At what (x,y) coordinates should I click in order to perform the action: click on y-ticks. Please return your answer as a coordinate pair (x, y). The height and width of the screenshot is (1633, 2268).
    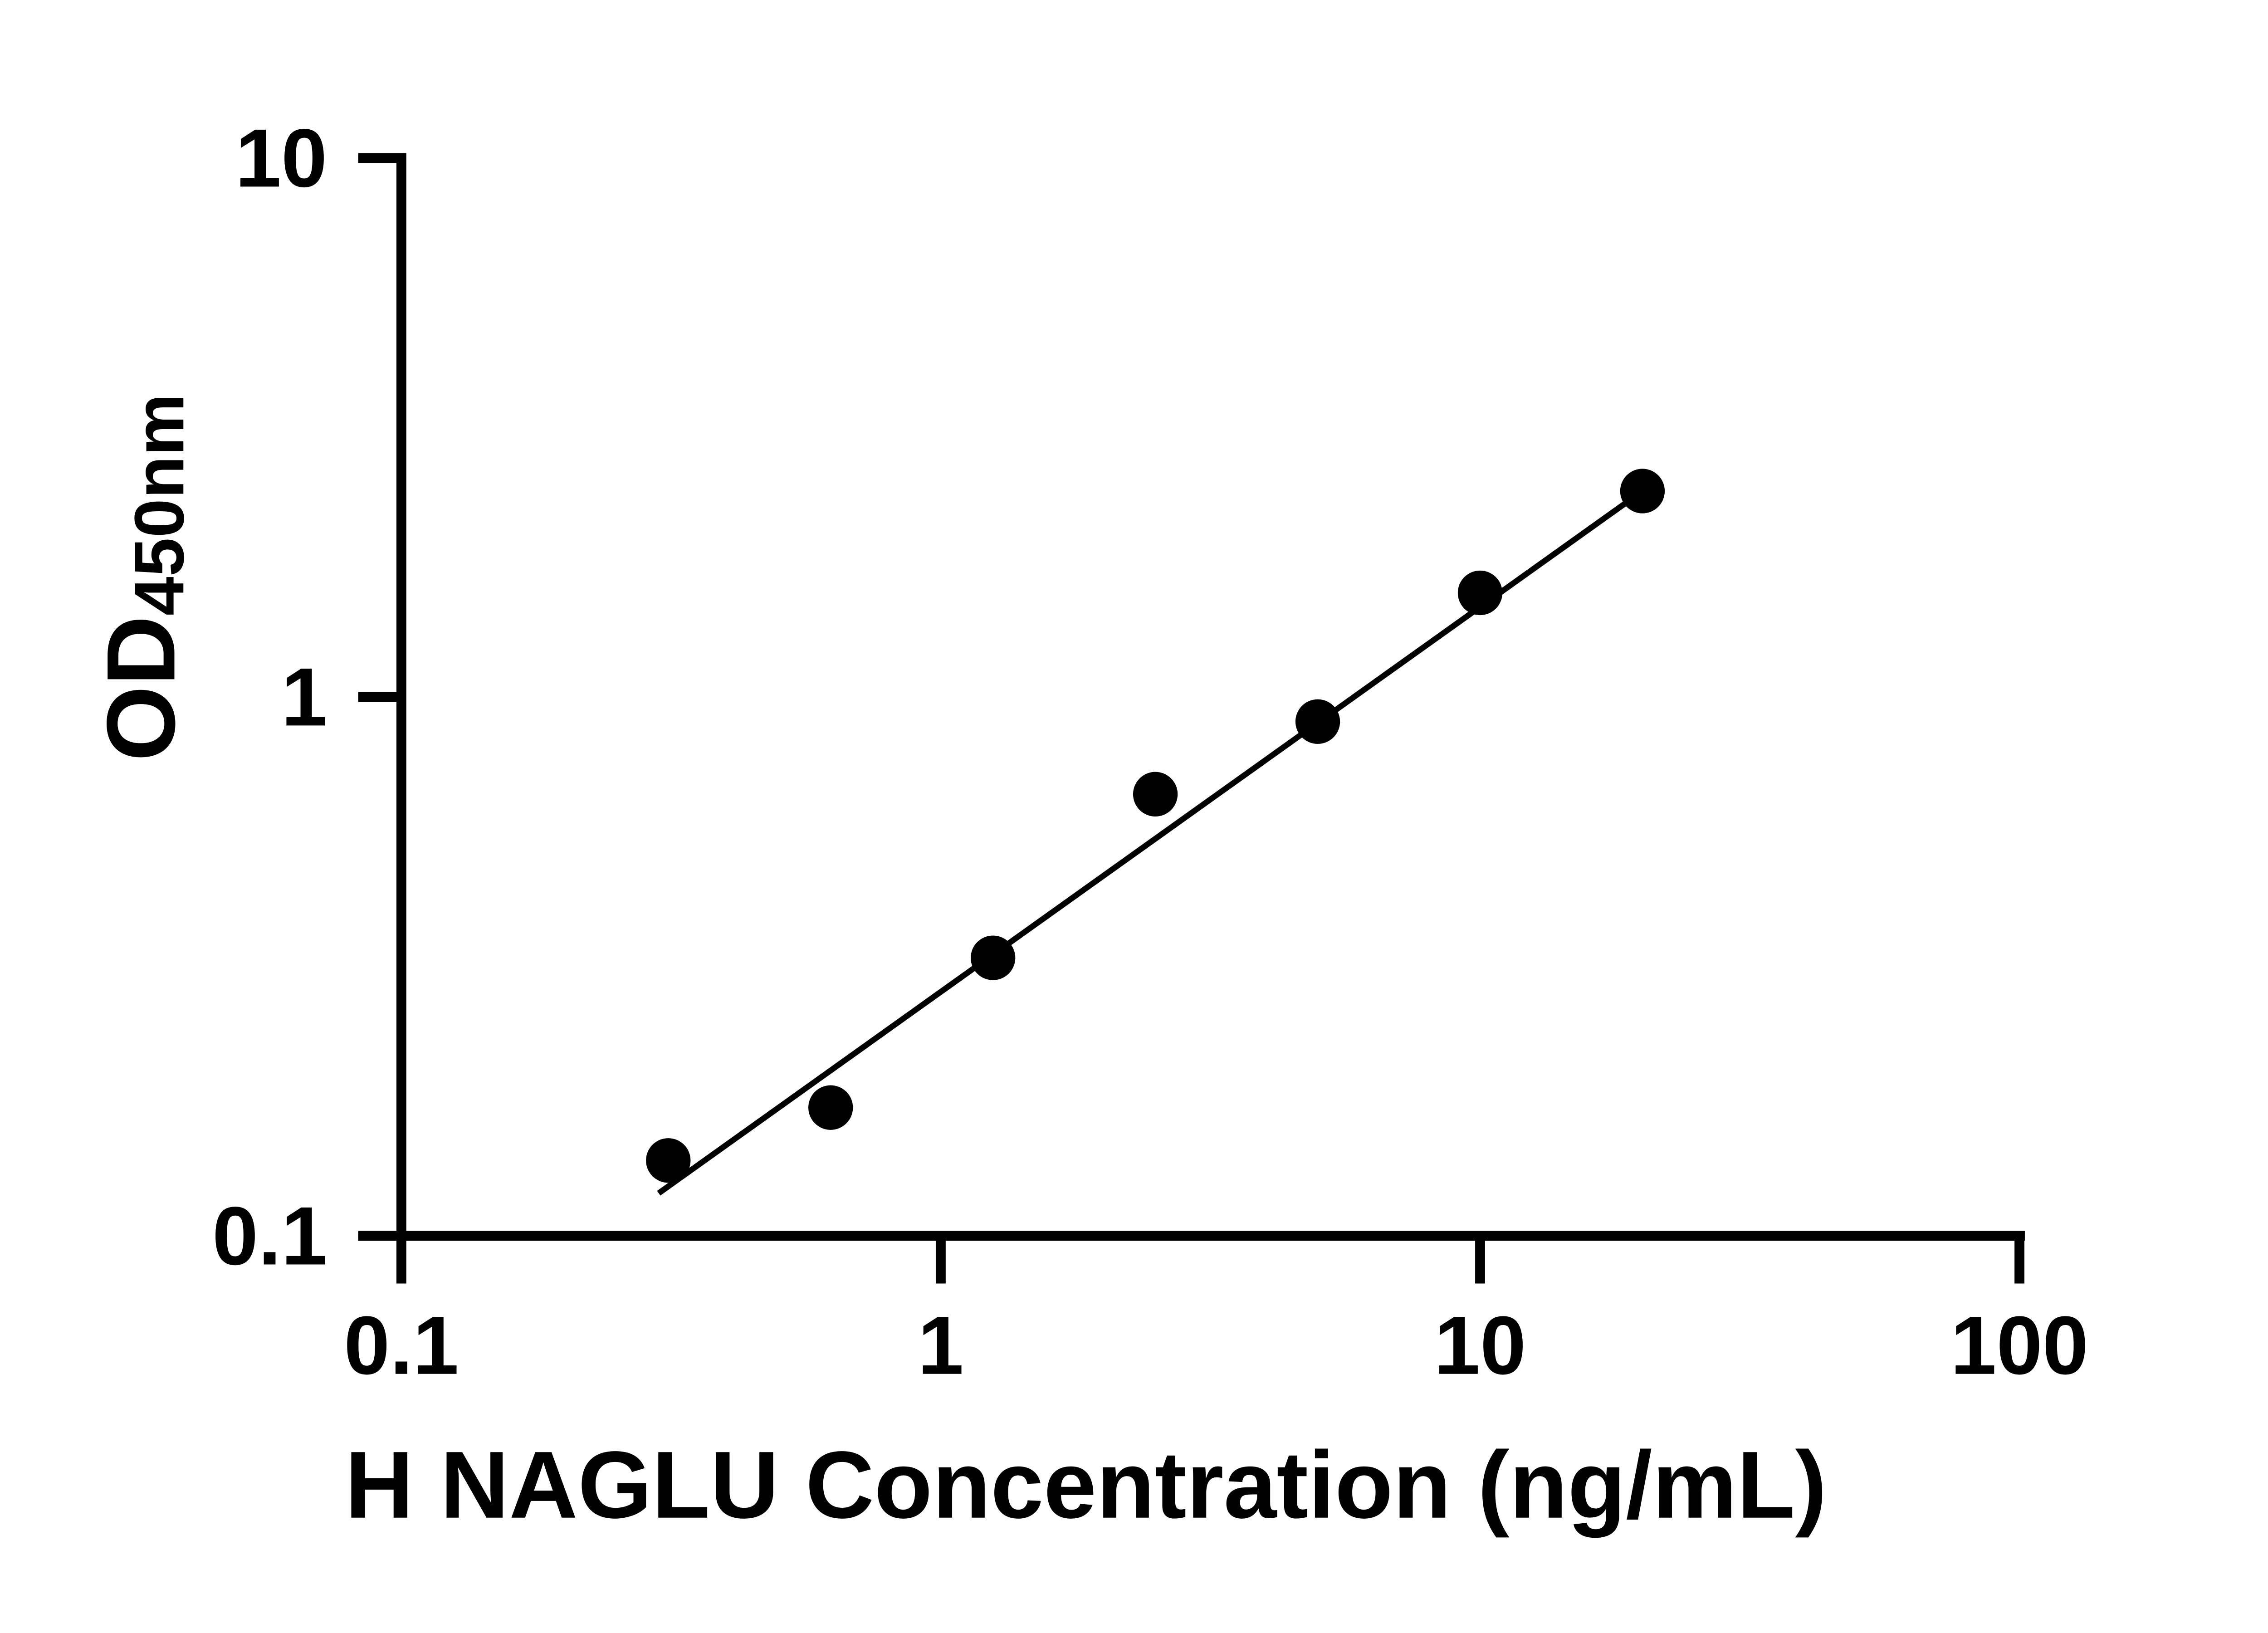
    Looking at the image, I should click on (380, 697).